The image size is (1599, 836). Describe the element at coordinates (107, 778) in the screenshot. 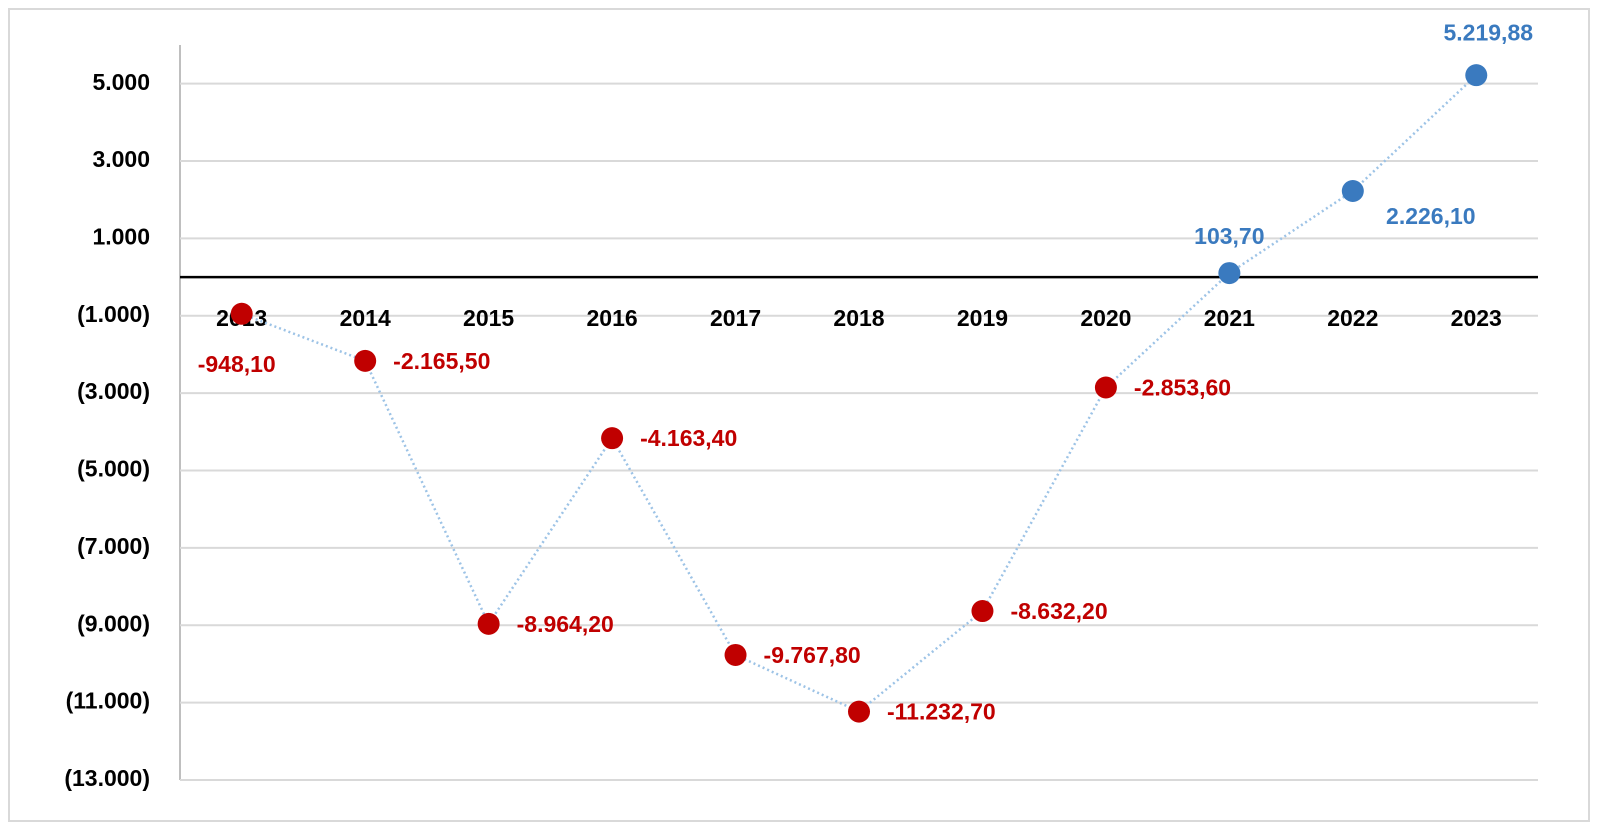

I see `y-tick-label: (13.000)` at that location.